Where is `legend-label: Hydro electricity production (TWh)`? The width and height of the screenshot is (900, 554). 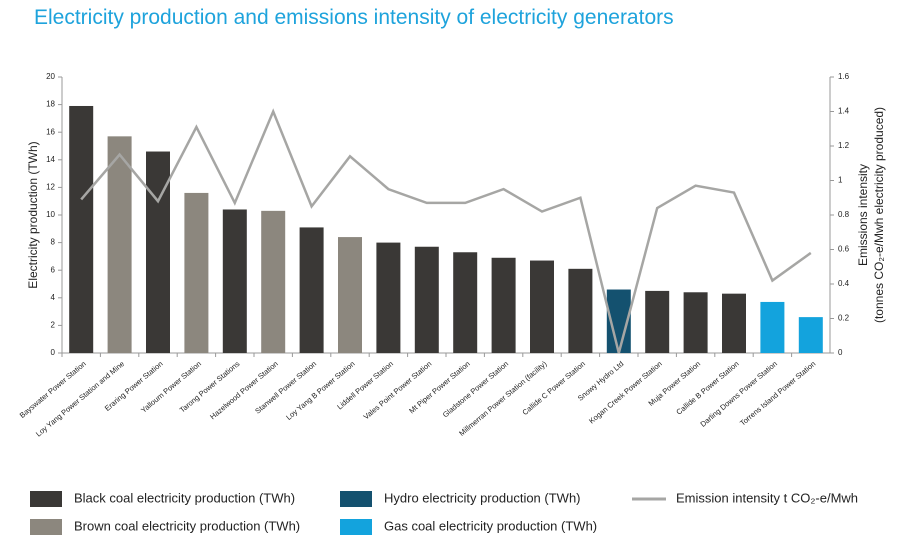 legend-label: Hydro electricity production (TWh) is located at coordinates (482, 497).